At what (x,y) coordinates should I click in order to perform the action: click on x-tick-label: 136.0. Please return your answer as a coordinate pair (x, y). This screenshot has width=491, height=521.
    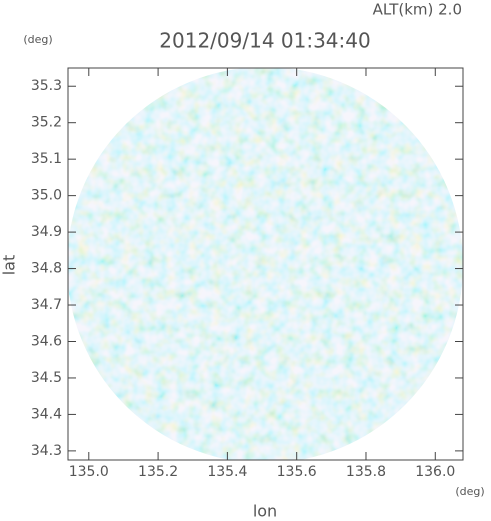
    Looking at the image, I should click on (435, 472).